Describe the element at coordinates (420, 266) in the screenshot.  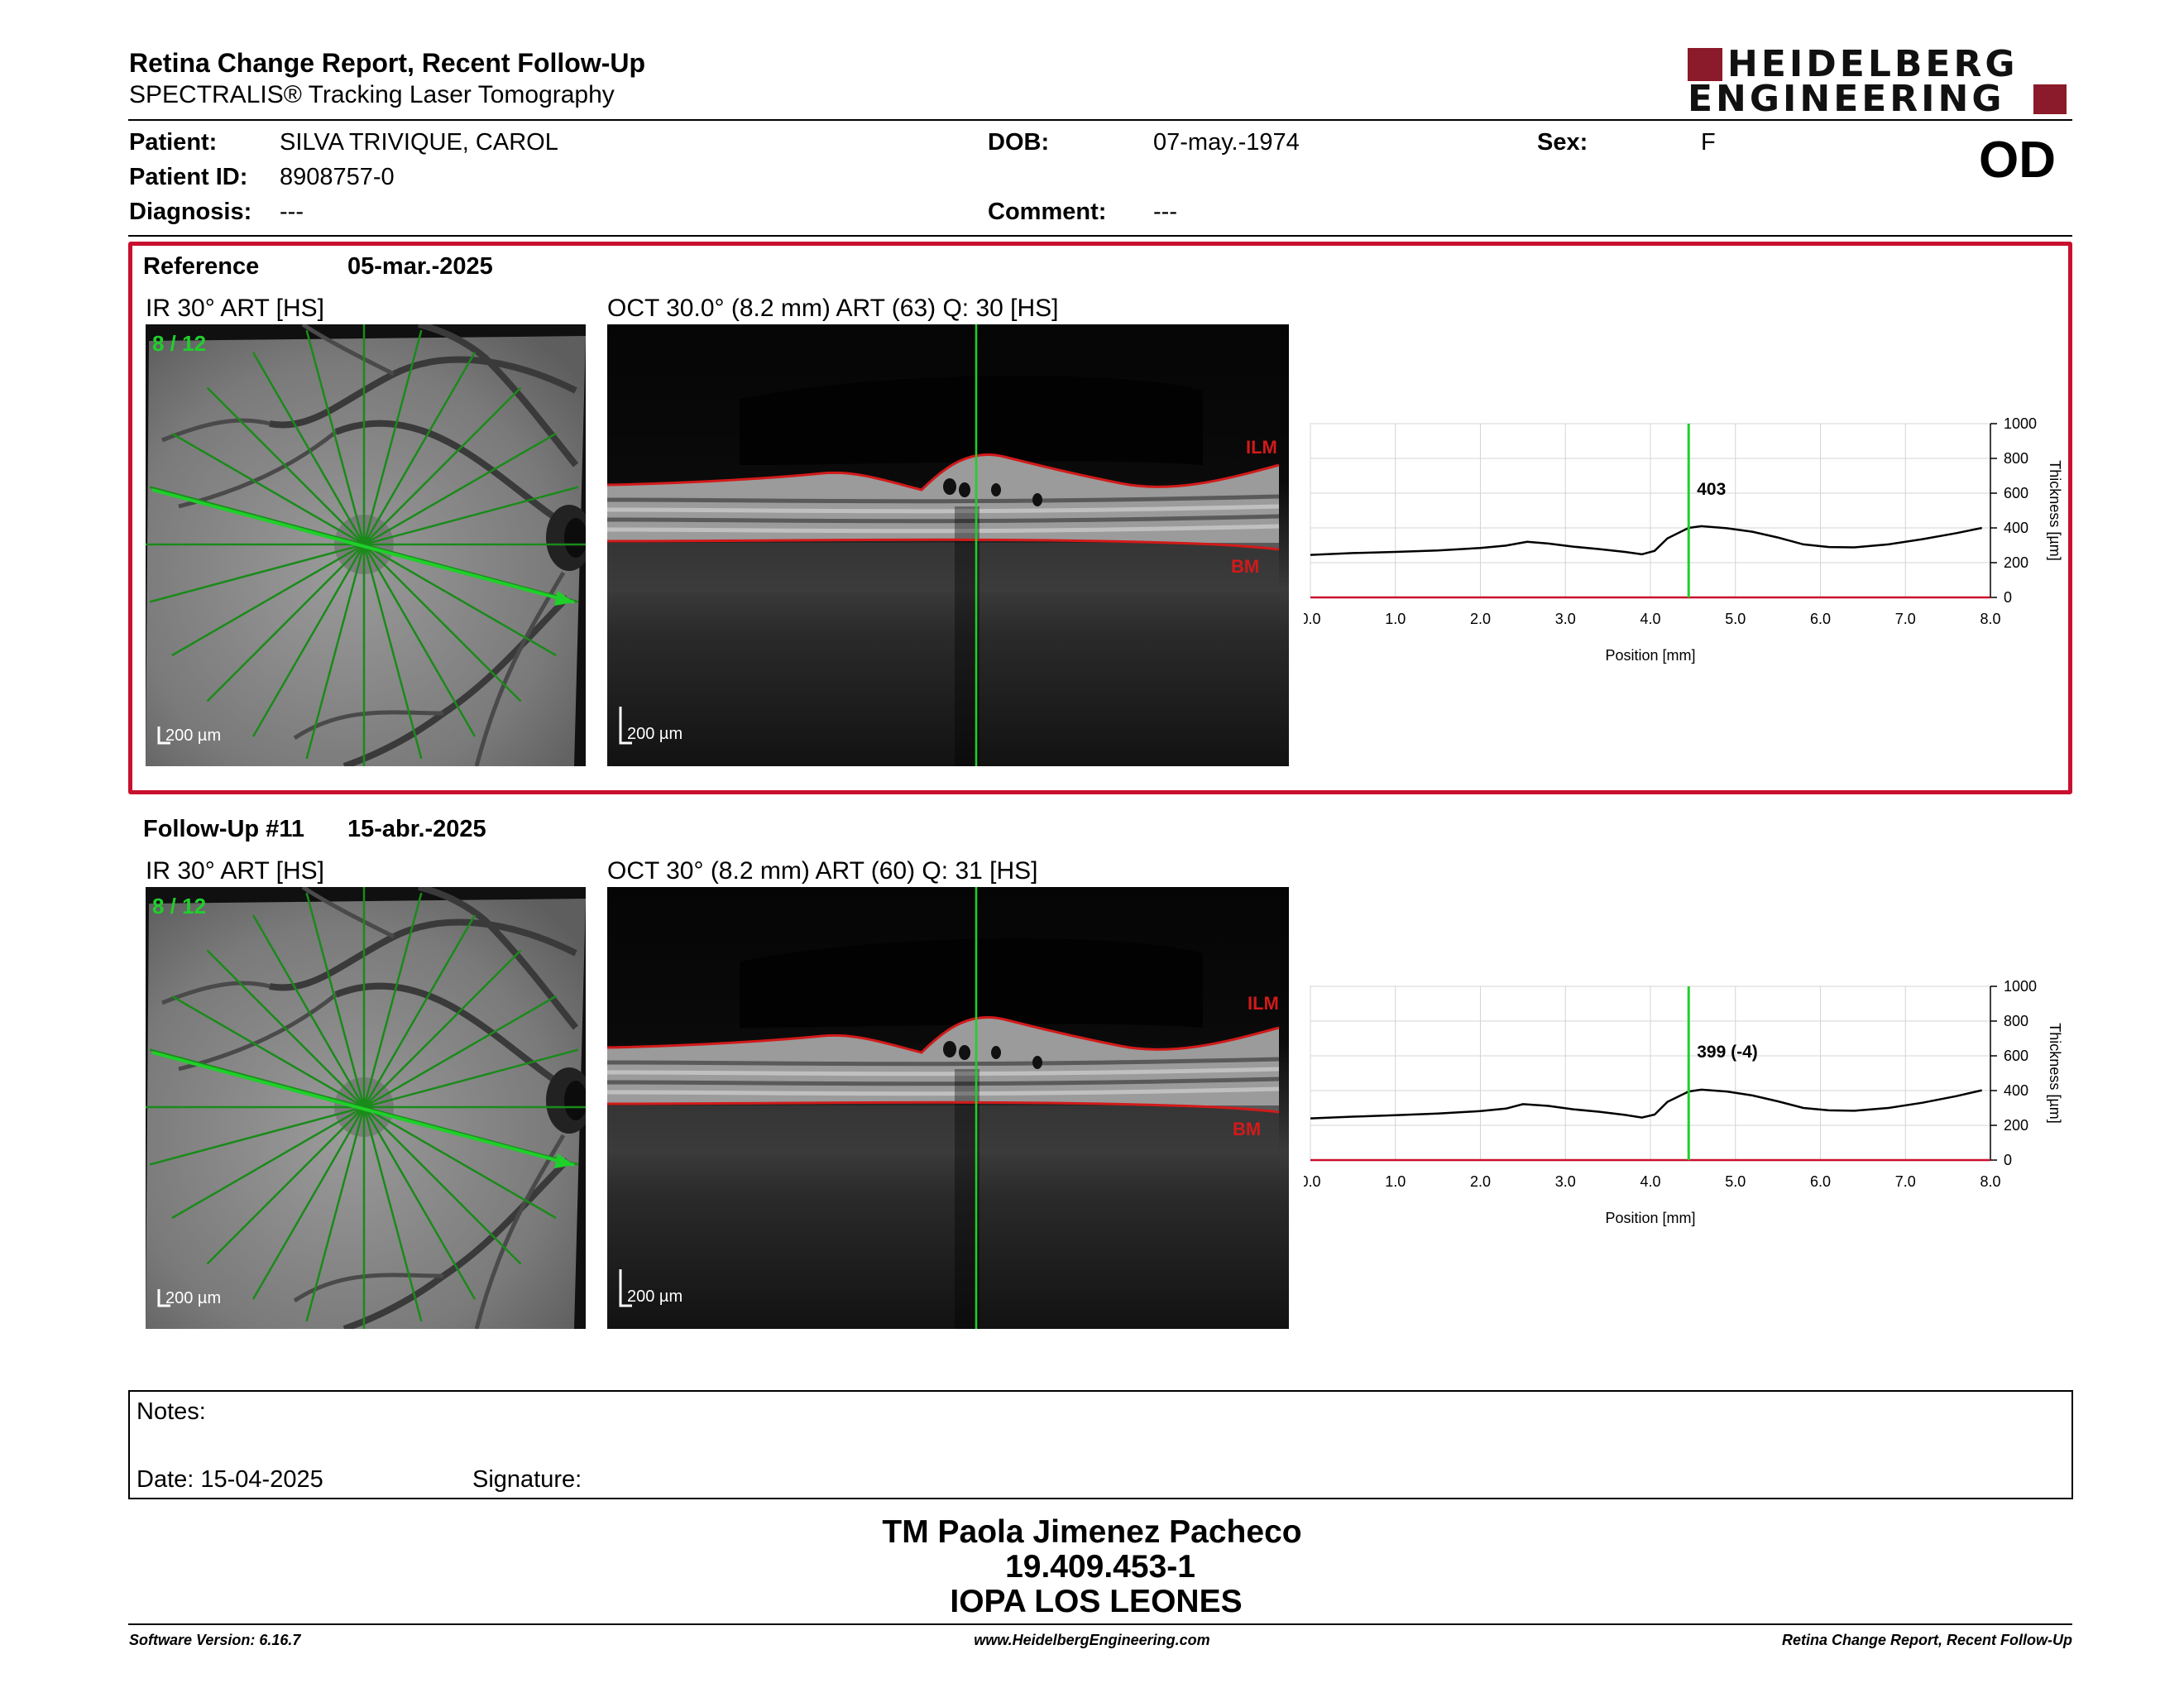
I see `reference-date: 05-mar.-2025` at that location.